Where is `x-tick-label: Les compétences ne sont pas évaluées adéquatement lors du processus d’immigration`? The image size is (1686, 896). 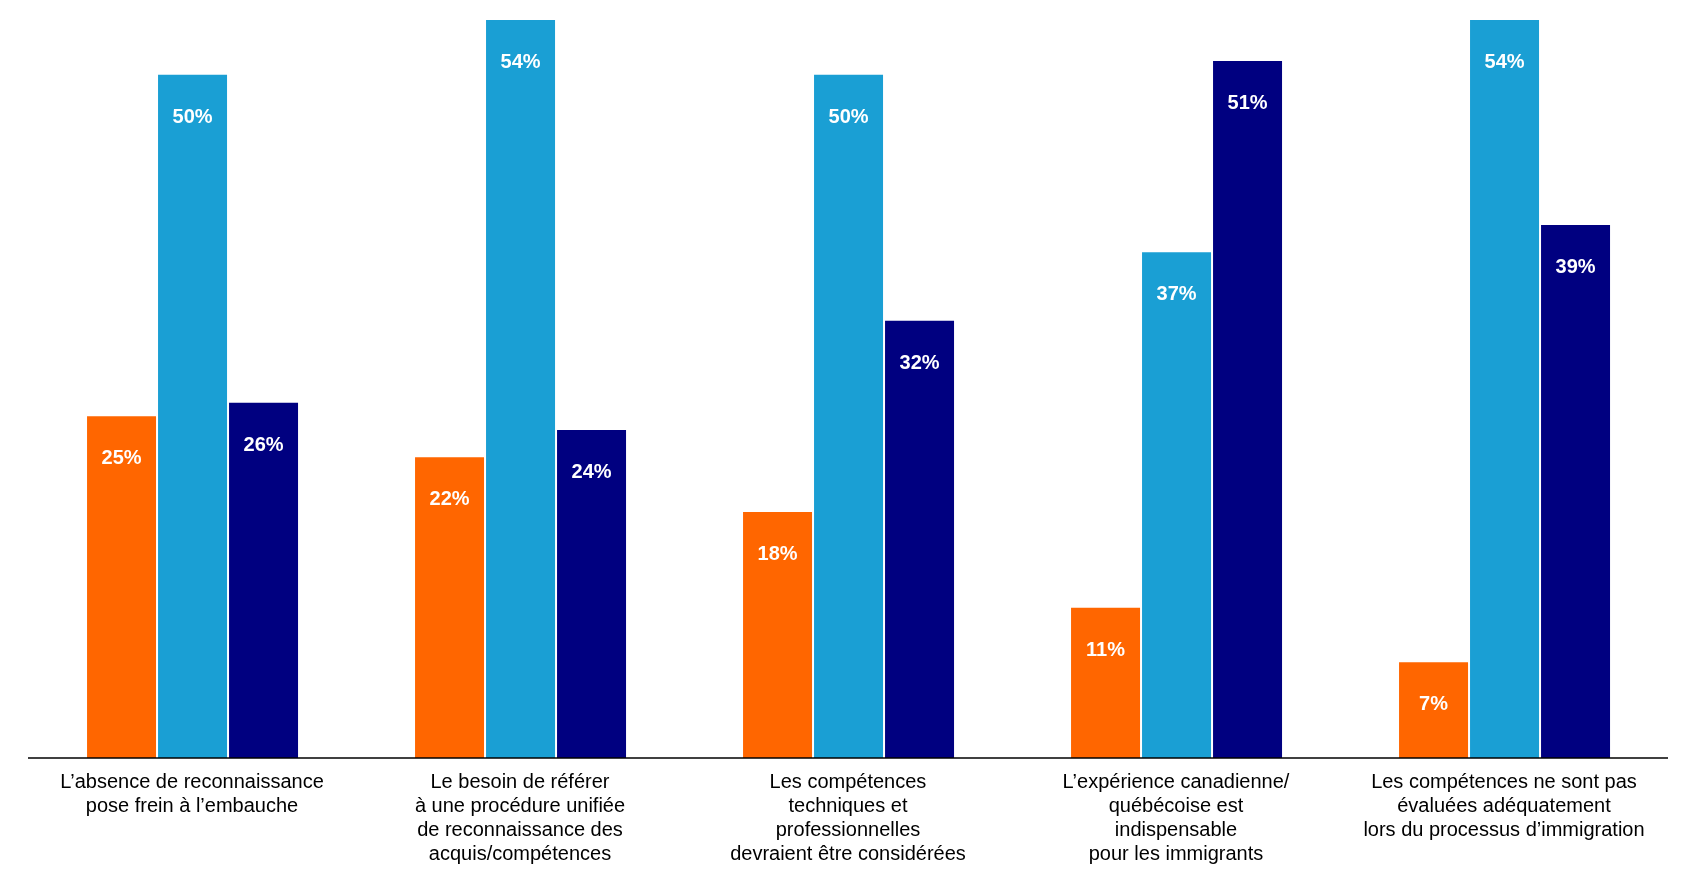
x-tick-label: Les compétences ne sont pas évaluées adéquatement lors du processus d’immigration is located at coordinates (1504, 805).